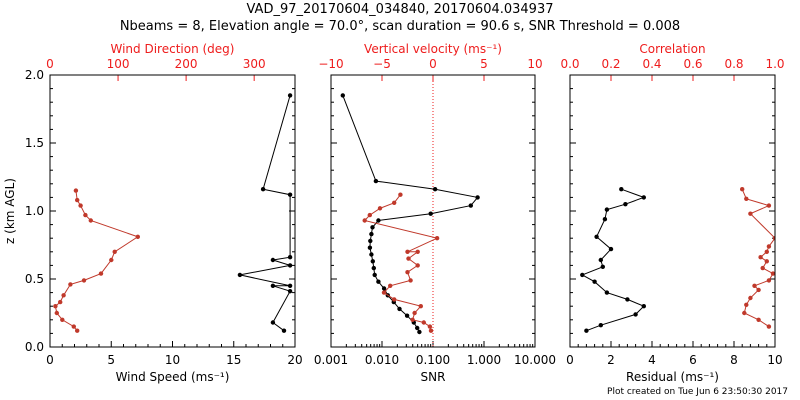 This screenshot has height=400, width=800. Describe the element at coordinates (173, 49) in the screenshot. I see `top-axis-title: Wind Direction (deg)` at that location.